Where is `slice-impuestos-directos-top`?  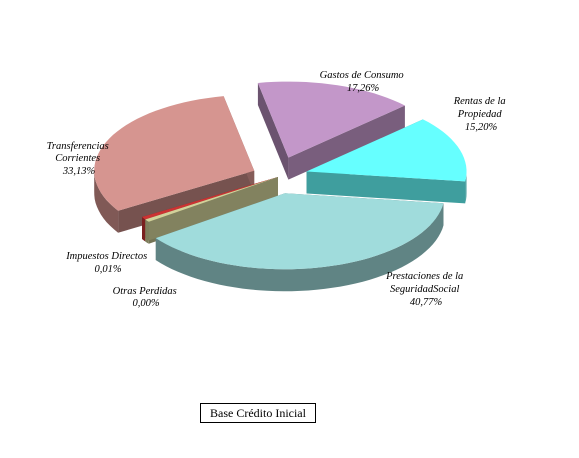
slice-impuestos-directos-top is located at coordinates (210, 198).